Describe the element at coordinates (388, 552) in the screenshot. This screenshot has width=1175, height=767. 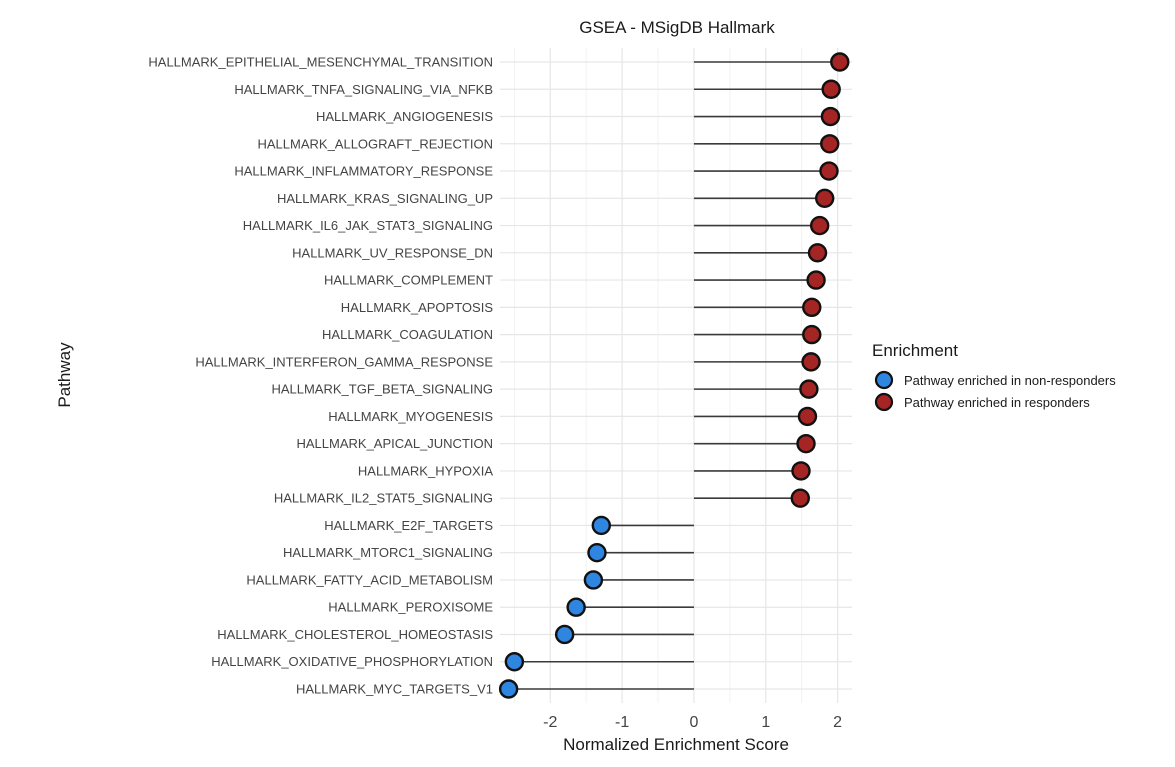
I see `y-tick-label: HALLMARK_MTORC1_SIGNALING` at that location.